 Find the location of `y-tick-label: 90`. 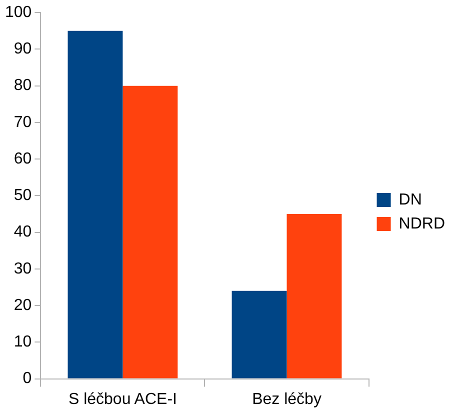

y-tick-label: 90 is located at coordinates (23, 49).